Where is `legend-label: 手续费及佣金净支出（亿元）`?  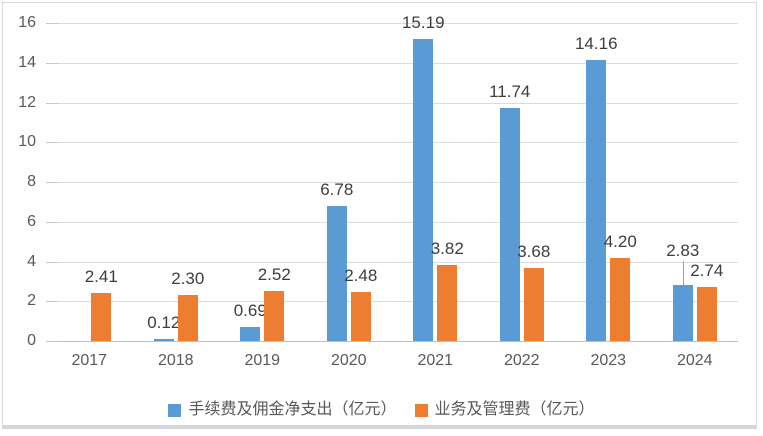 legend-label: 手续费及佣金净支出（亿元） is located at coordinates (292, 409).